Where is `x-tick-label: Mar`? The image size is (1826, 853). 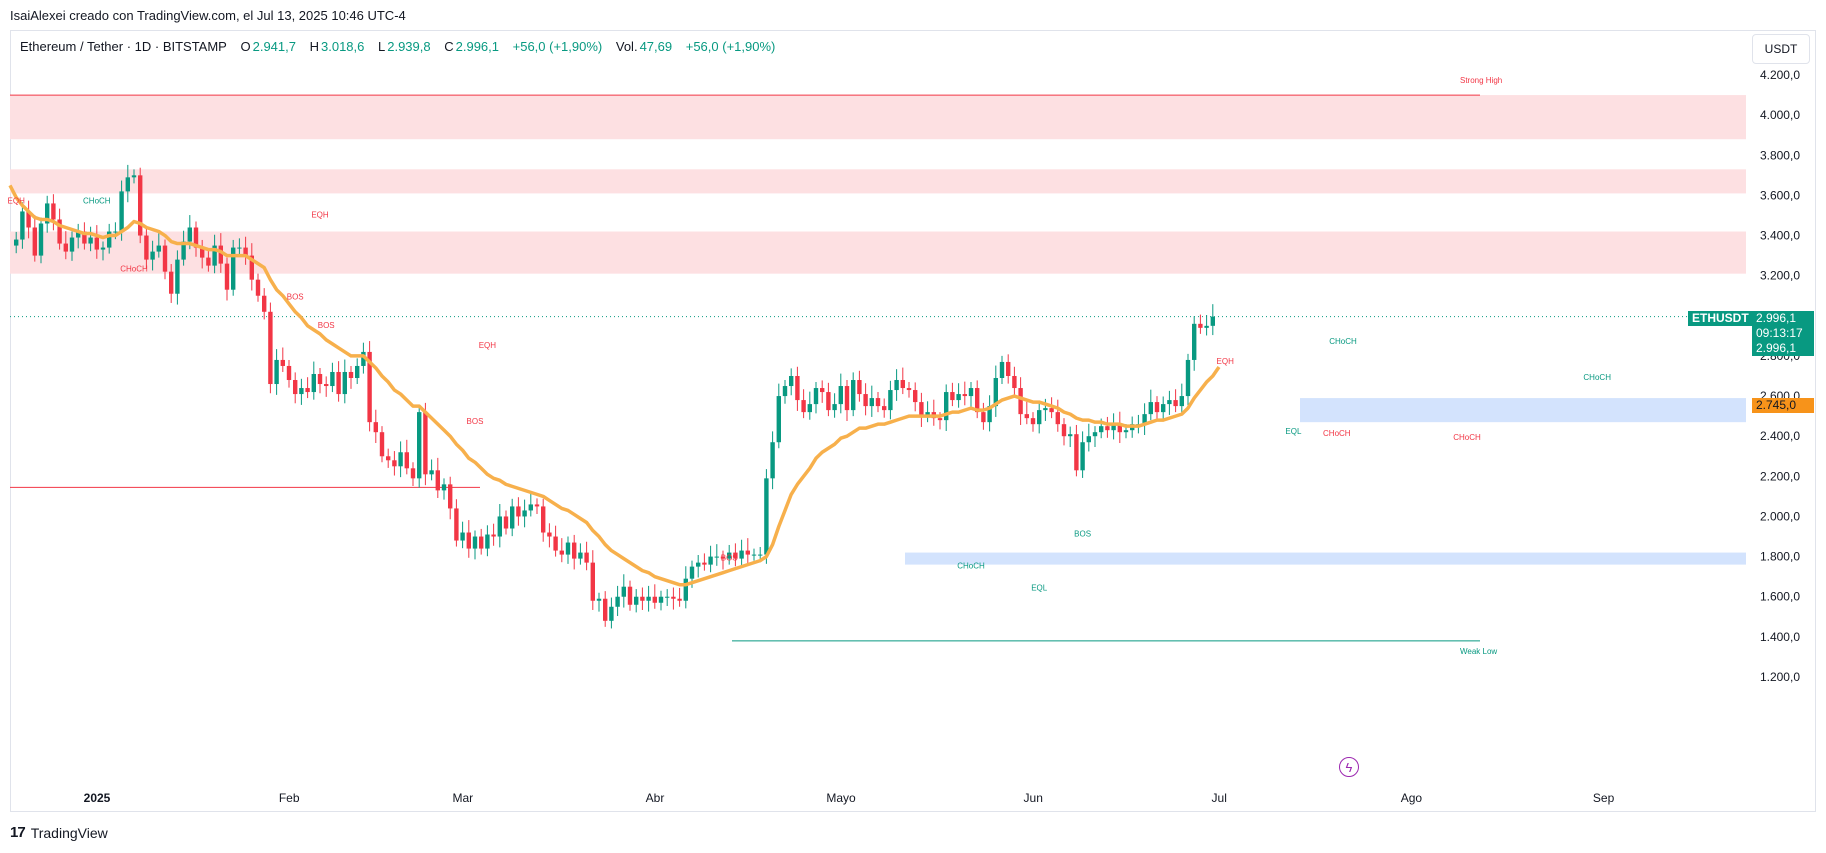
x-tick-label: Mar is located at coordinates (462, 798).